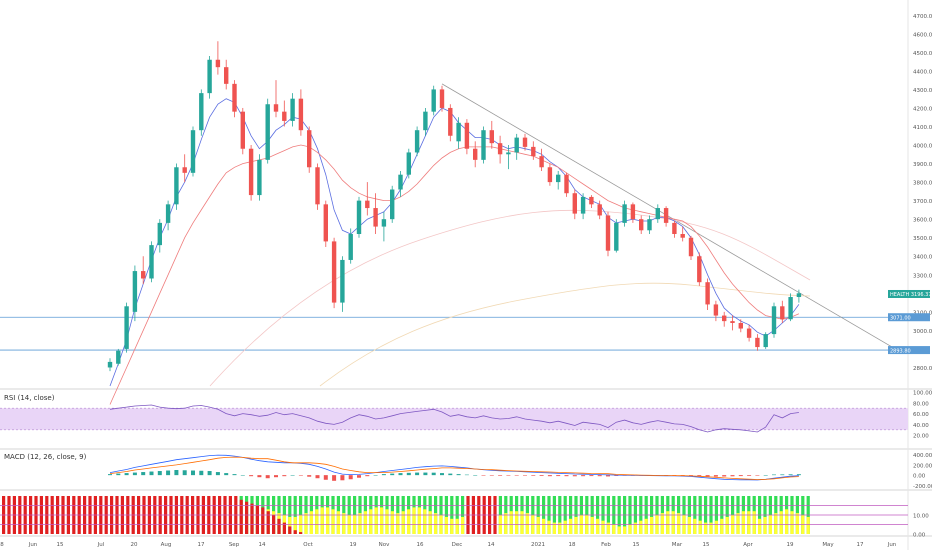 This screenshot has height=554, width=932. I want to click on price-tick-label: 3900.00, so click(922, 165).